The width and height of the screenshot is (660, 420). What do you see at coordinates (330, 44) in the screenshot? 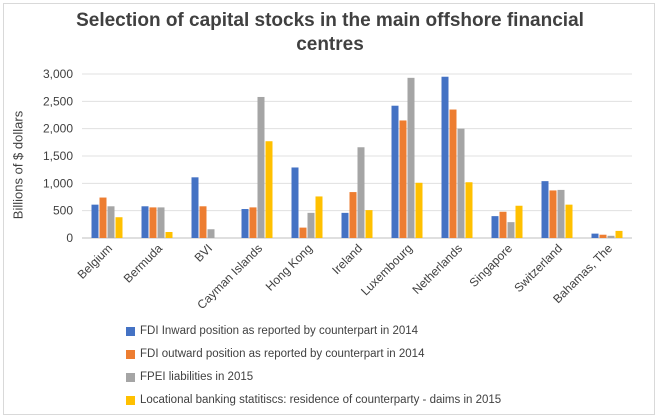
I see `chart-title-line-2: centres` at bounding box center [330, 44].